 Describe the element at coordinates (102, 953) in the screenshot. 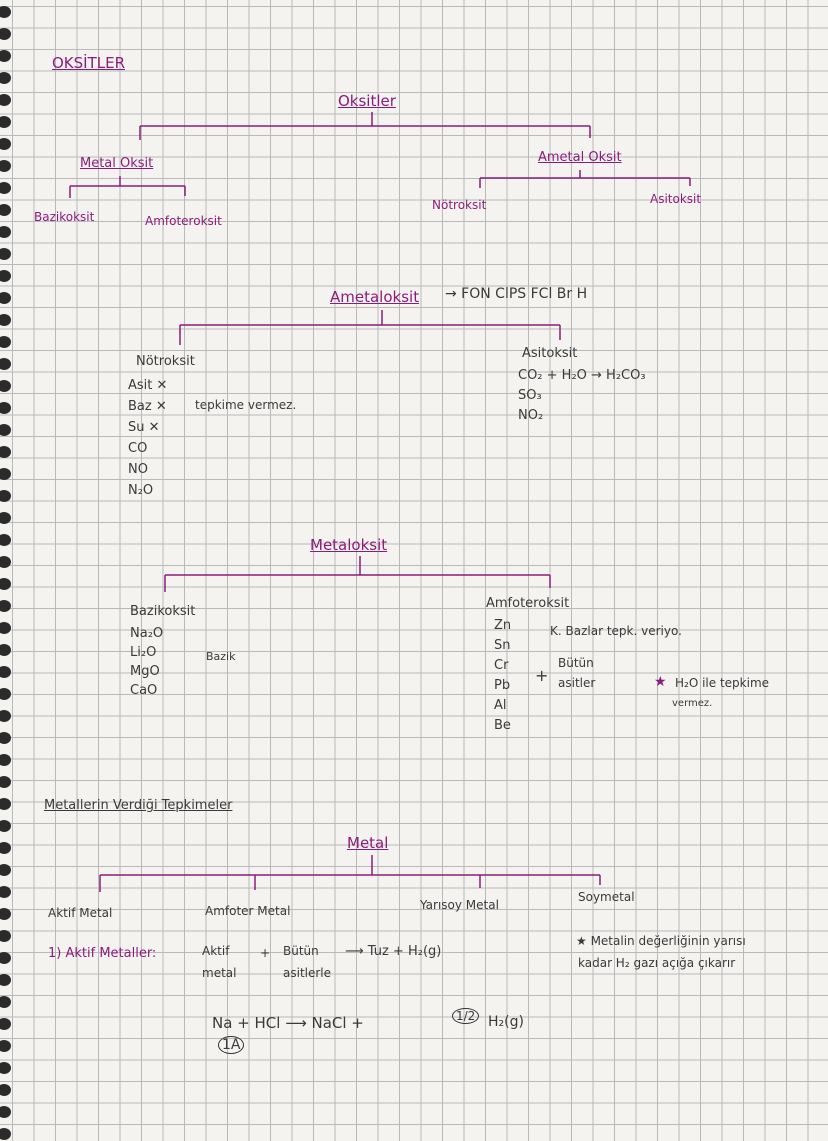

I see `aktif-metaller-label: 1) Aktif Metaller:` at that location.